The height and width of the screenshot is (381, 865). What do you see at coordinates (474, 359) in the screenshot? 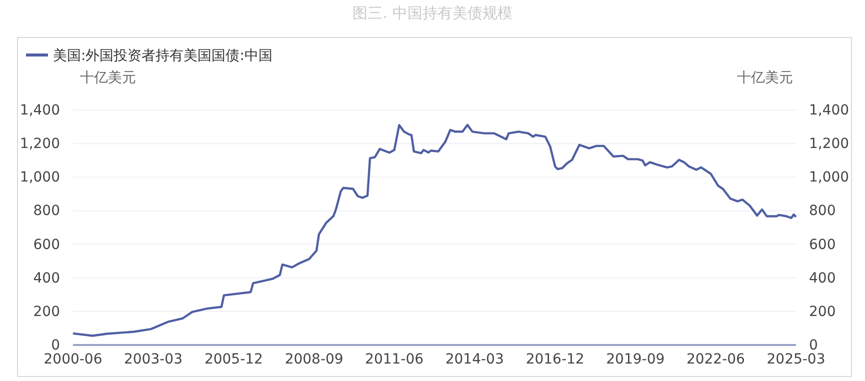
I see `x-tick-label: 2014-03` at bounding box center [474, 359].